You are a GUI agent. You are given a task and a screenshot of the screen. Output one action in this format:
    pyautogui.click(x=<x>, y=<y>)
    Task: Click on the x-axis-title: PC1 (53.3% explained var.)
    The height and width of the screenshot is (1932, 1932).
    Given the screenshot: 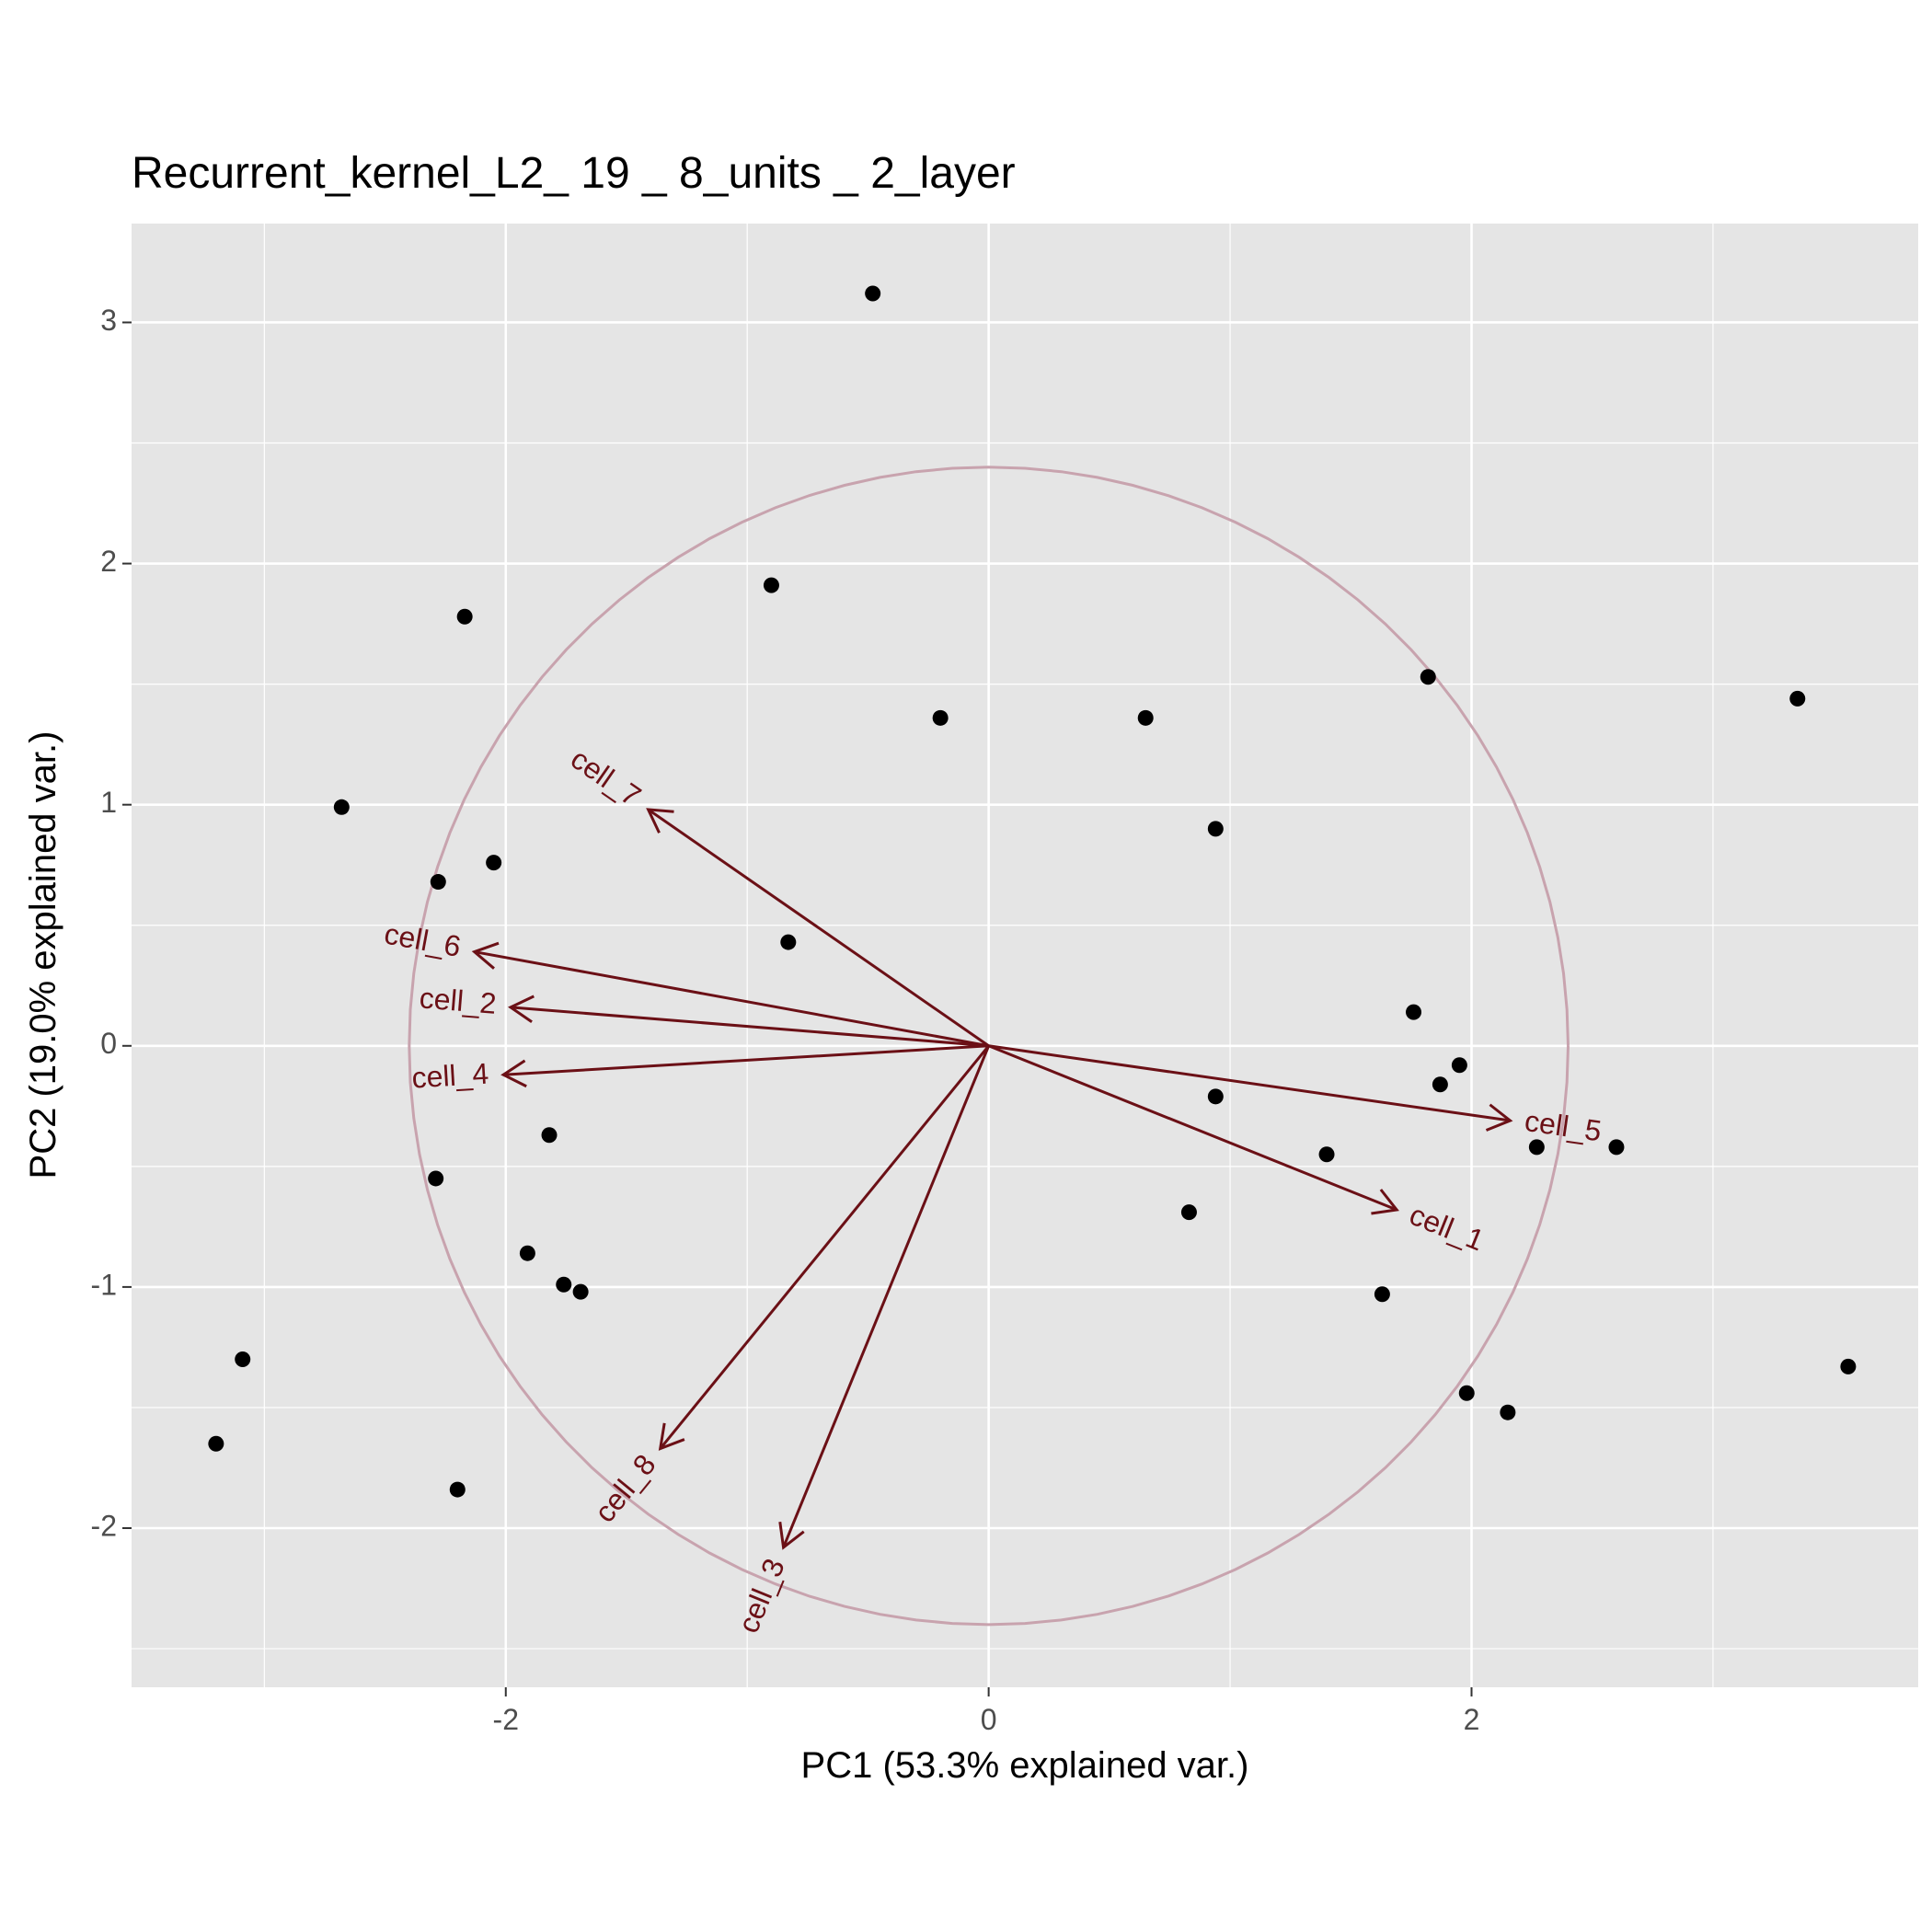 What is the action you would take?
    pyautogui.click(x=1025, y=1765)
    